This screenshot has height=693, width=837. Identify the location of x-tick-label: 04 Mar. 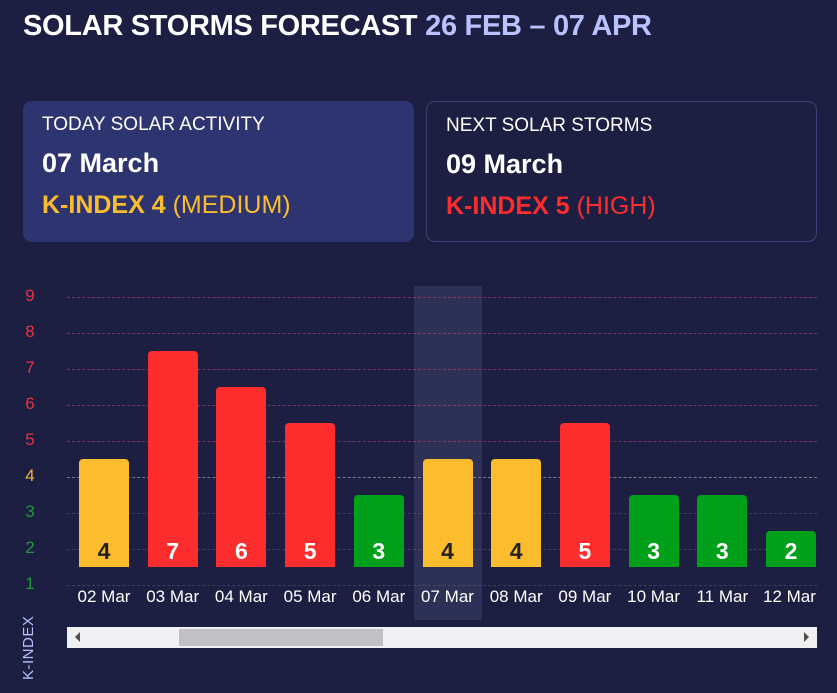
(241, 596).